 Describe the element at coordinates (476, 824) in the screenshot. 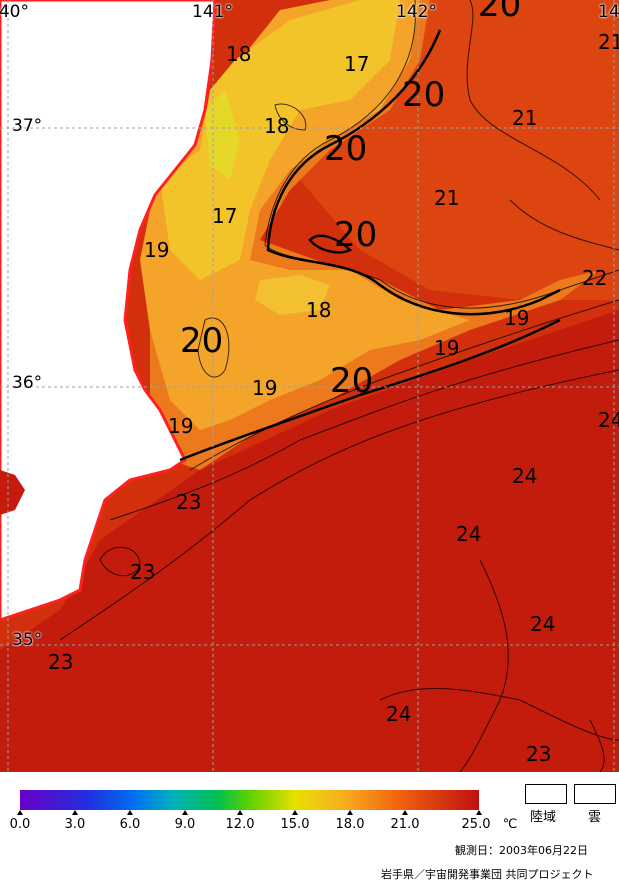

I see `scale-tick-label: 25.0` at that location.